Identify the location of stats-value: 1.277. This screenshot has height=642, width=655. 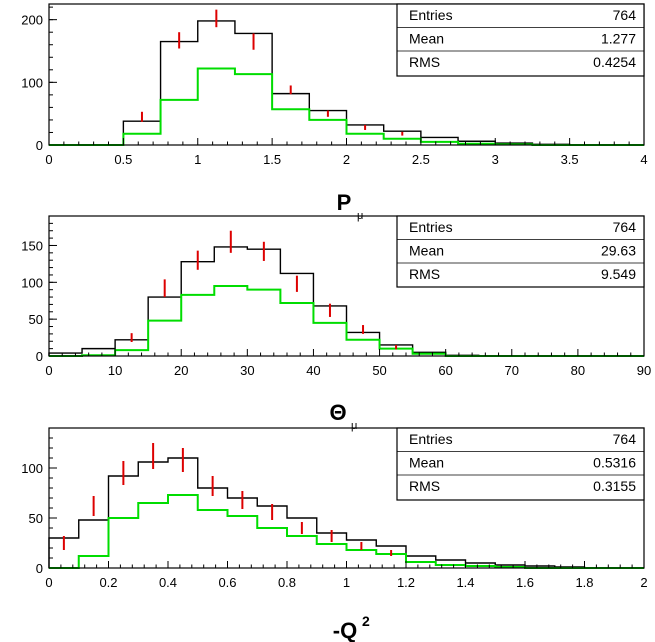
(618, 39).